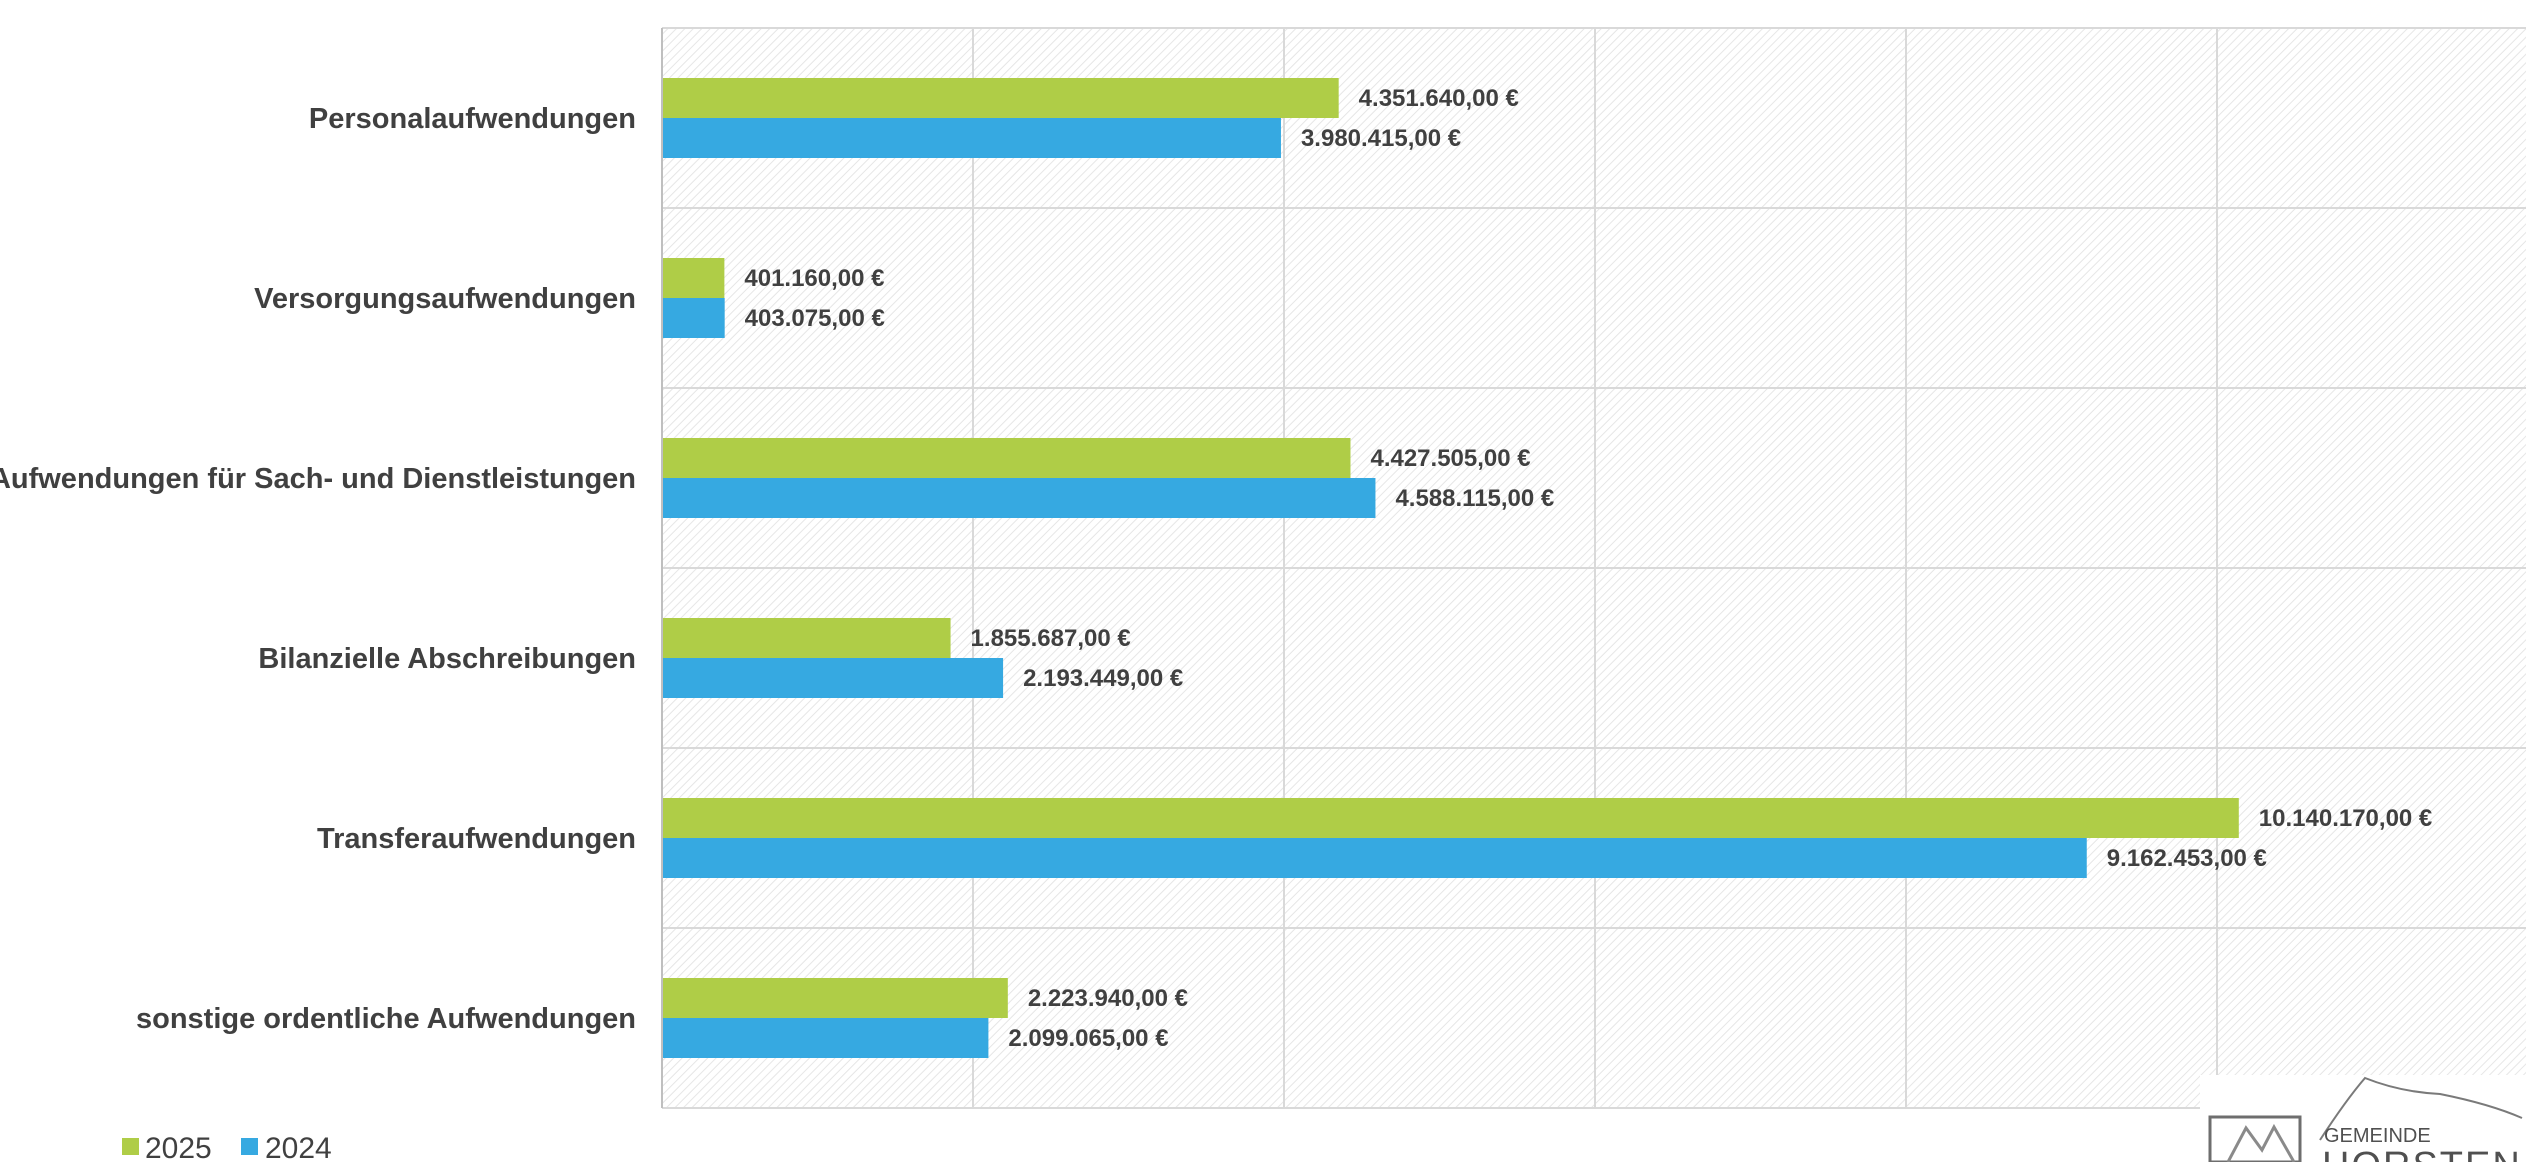 The height and width of the screenshot is (1162, 2526). I want to click on category-label: Bilanzielle Abschreibungen, so click(447, 659).